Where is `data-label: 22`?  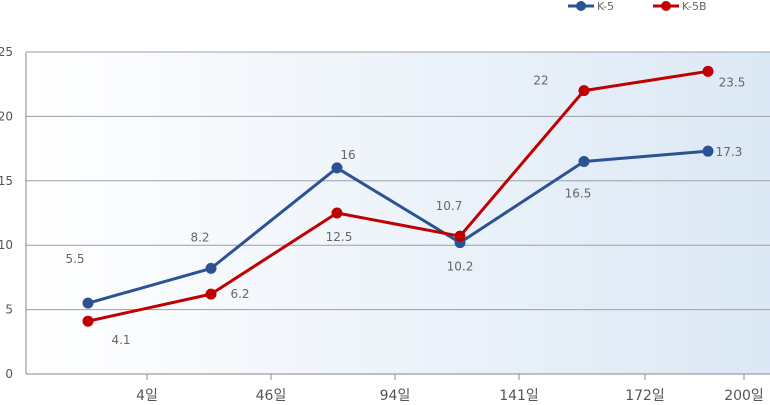 data-label: 22 is located at coordinates (540, 81).